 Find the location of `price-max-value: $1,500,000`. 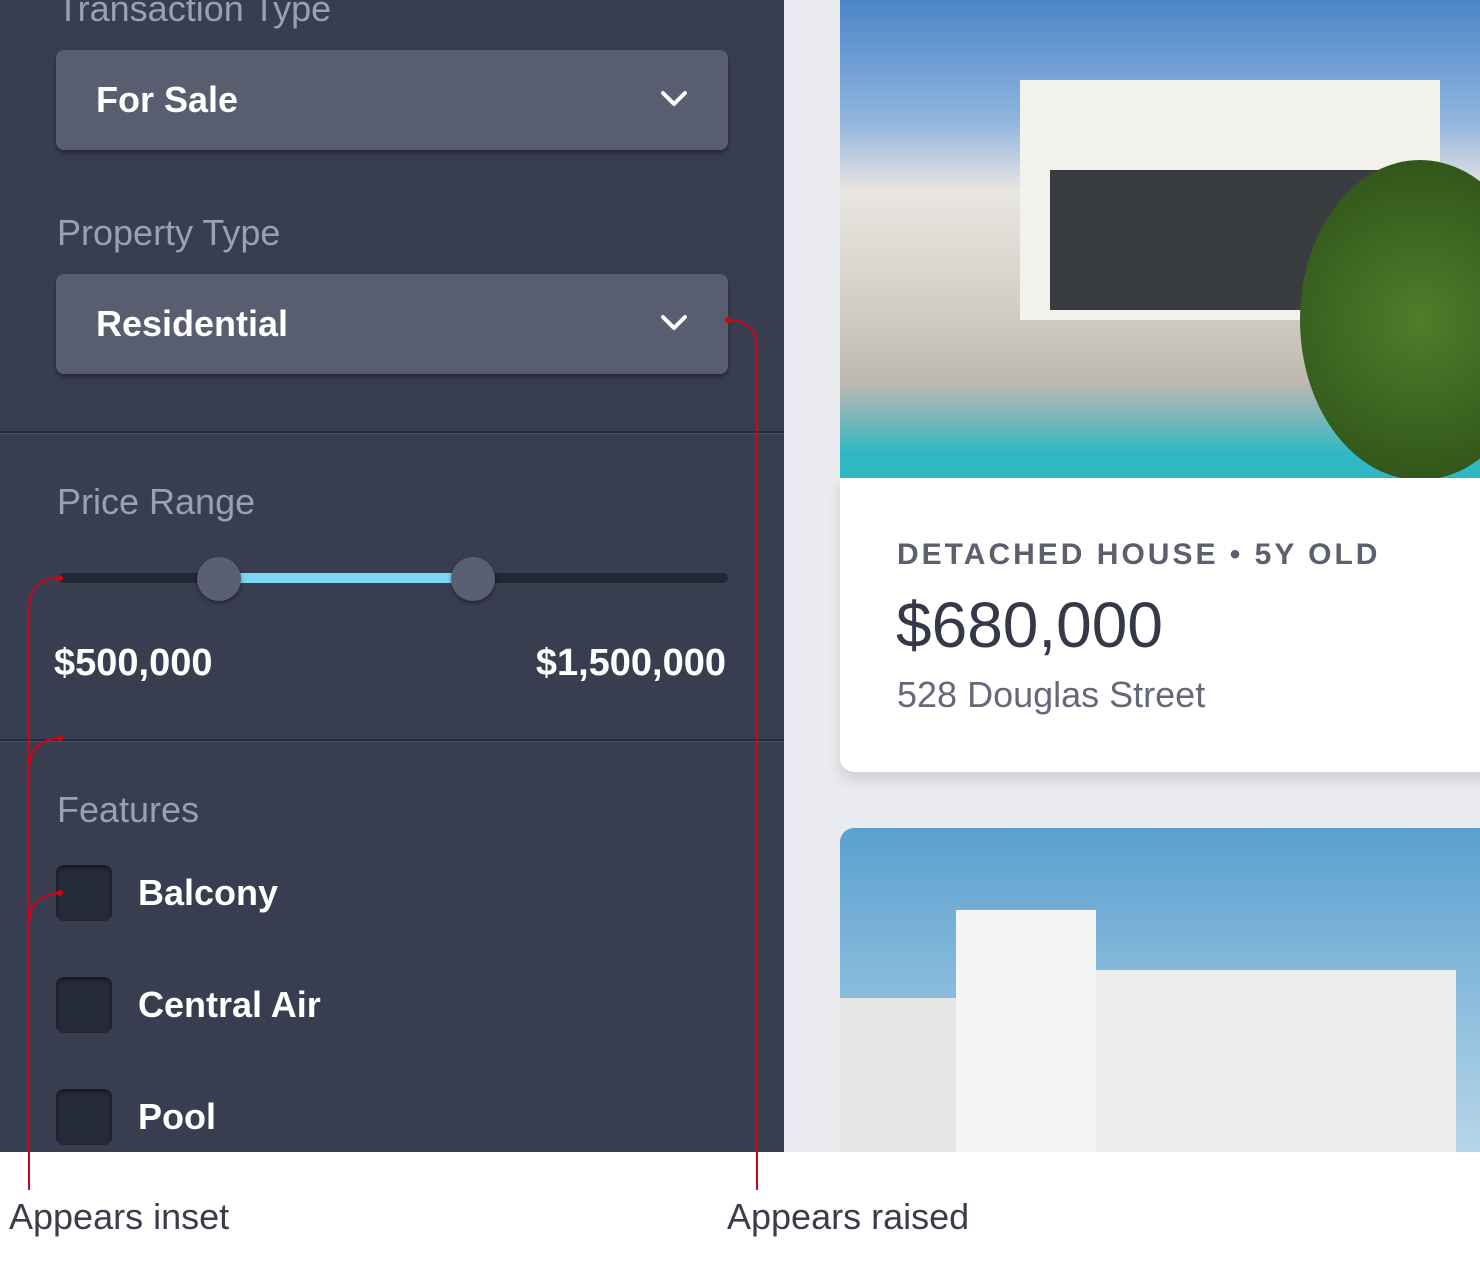

price-max-value: $1,500,000 is located at coordinates (630, 663).